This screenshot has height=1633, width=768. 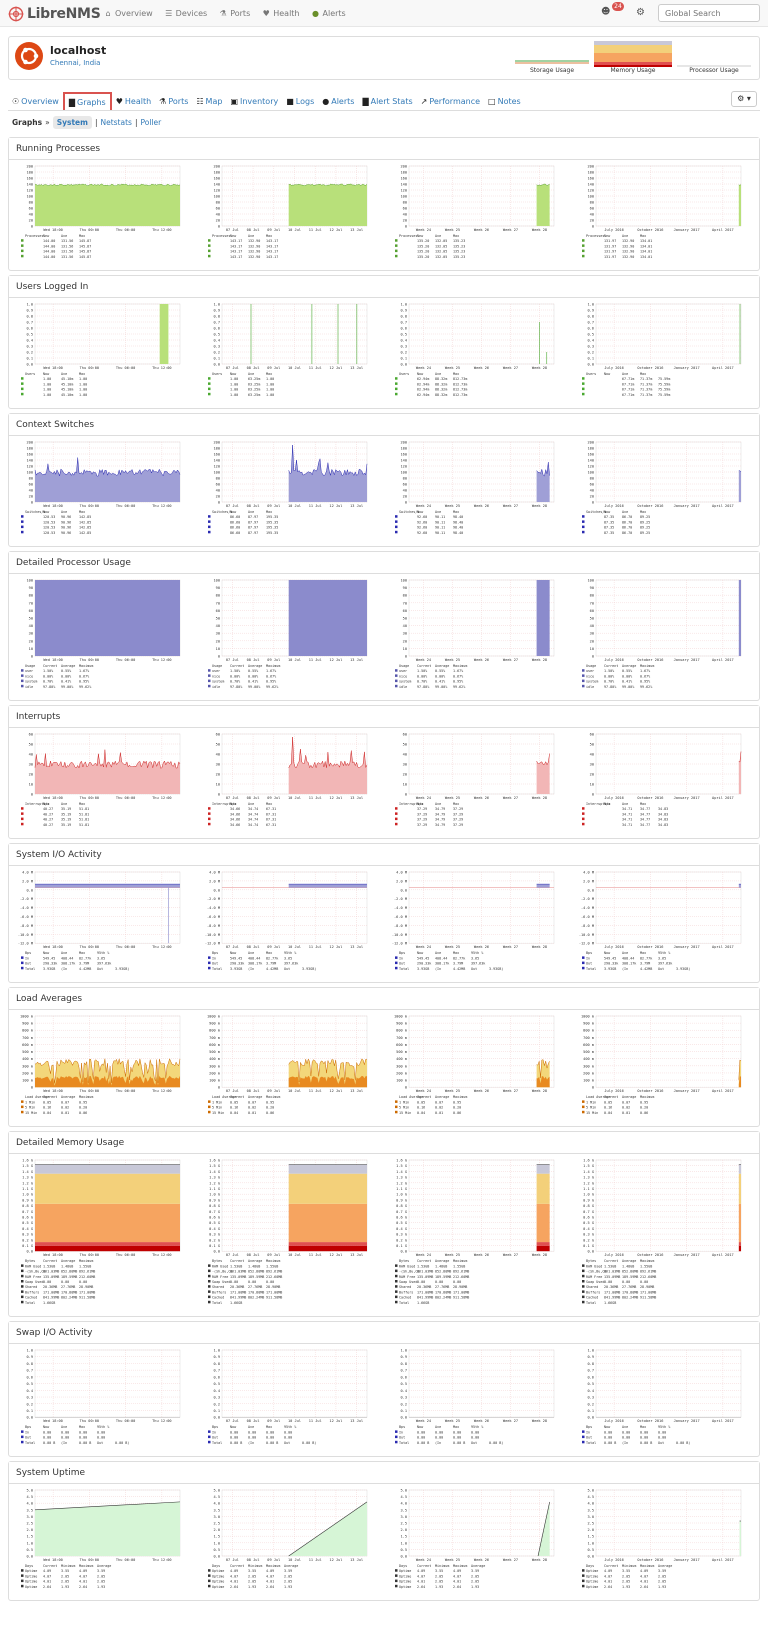 What do you see at coordinates (450, 101) in the screenshot?
I see `tab-performance: ↗ Performance` at bounding box center [450, 101].